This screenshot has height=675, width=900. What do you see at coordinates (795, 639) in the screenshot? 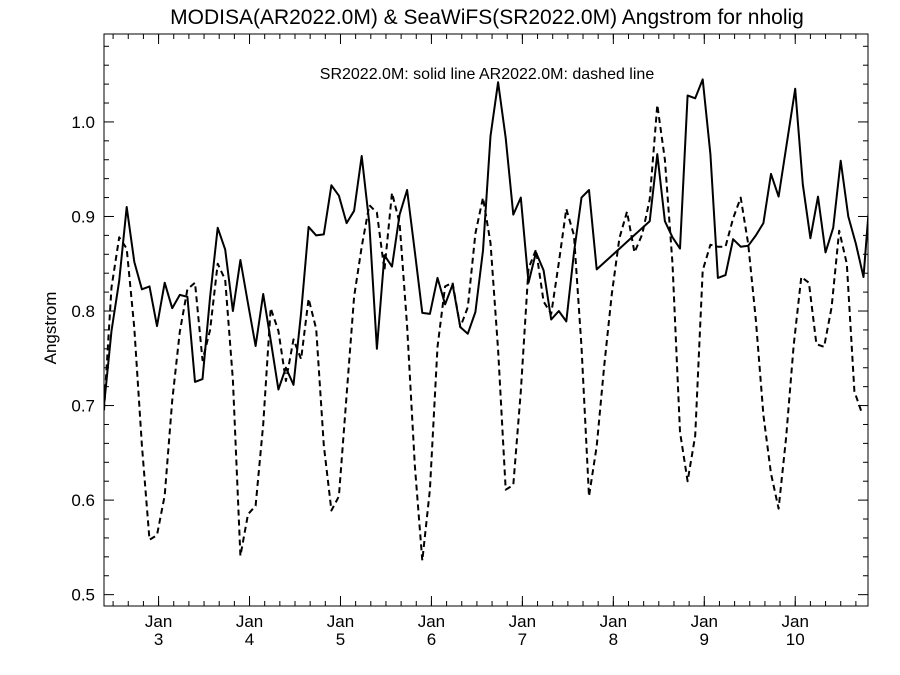
I see `x-tick-year-label: 10` at bounding box center [795, 639].